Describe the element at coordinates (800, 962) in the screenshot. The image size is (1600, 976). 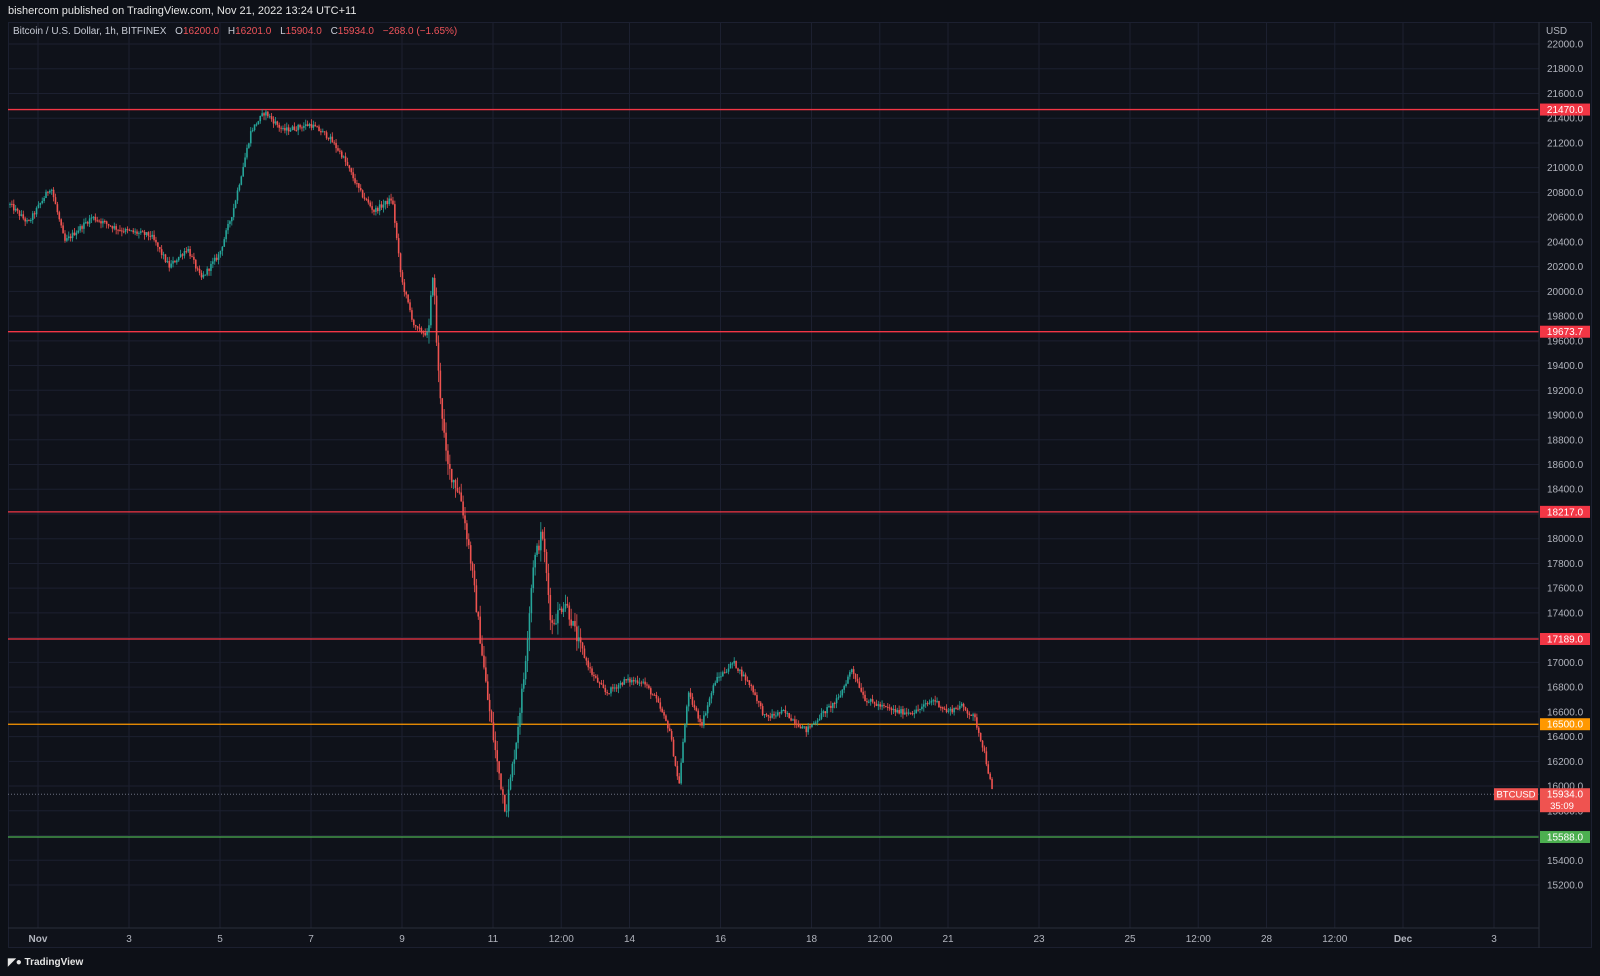
I see `footer-bar` at that location.